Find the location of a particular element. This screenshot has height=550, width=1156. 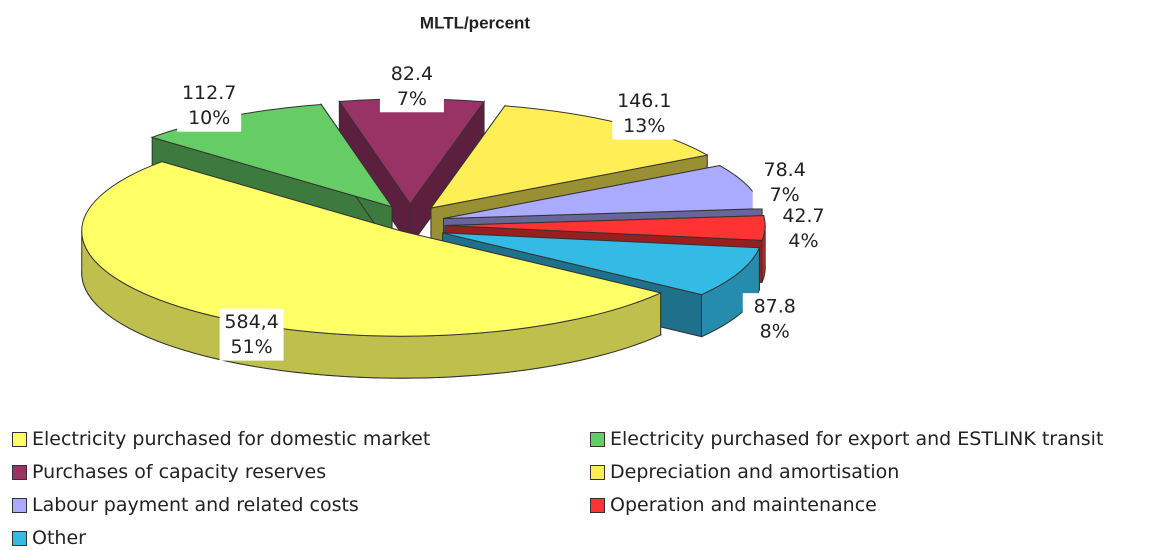

legend-label: Purchases of capacity reserves is located at coordinates (179, 472).